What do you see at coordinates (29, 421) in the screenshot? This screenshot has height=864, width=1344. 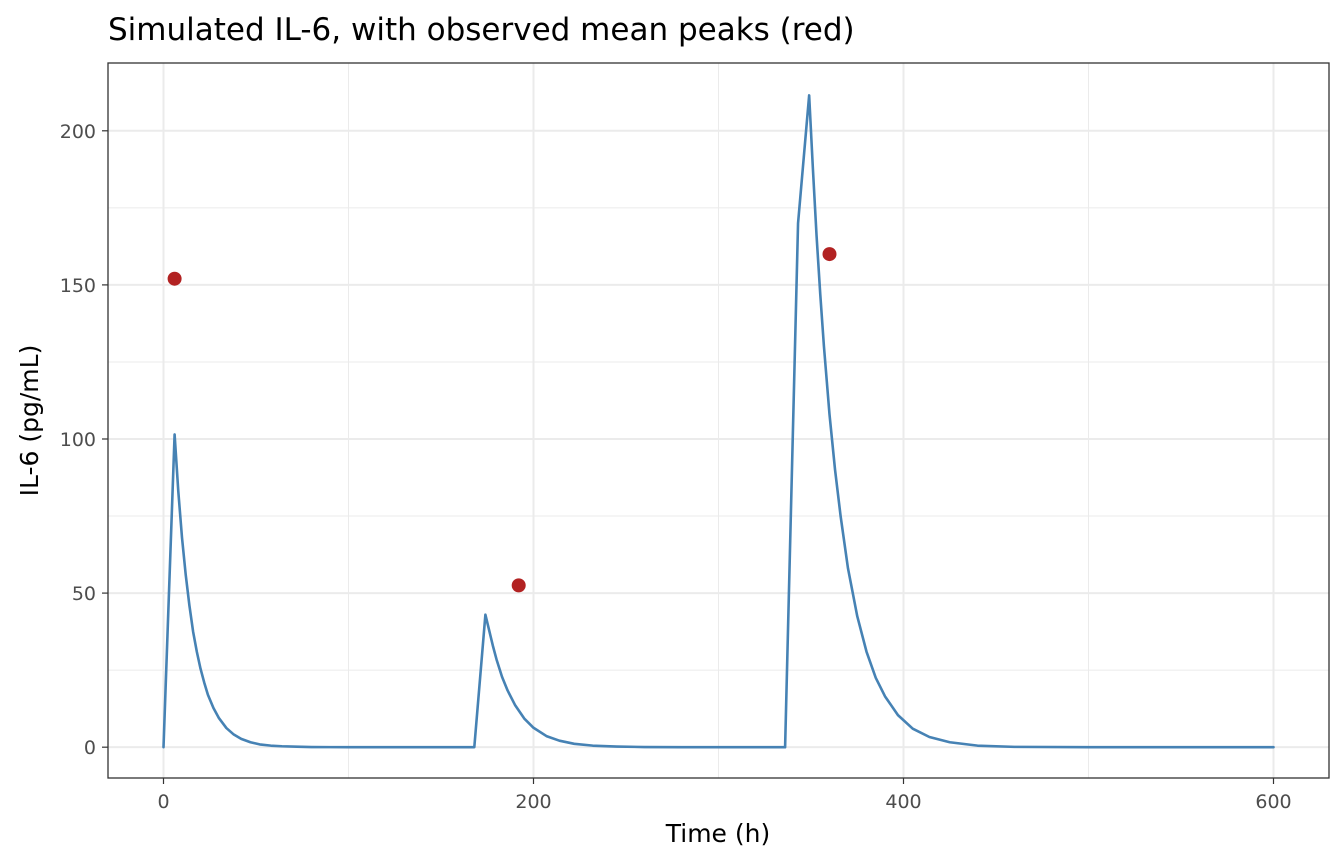 I see `y-axis-title: IL-6 (pg/mL)` at bounding box center [29, 421].